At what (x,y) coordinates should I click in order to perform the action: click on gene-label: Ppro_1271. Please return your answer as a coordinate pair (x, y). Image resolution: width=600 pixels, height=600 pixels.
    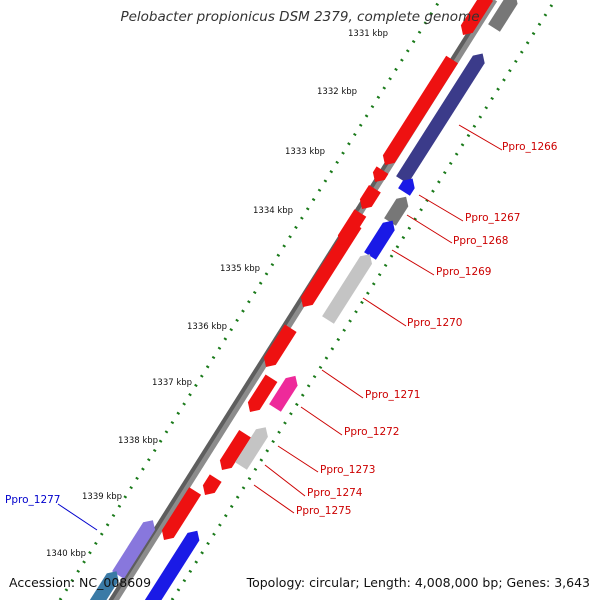
    Looking at the image, I should click on (392, 395).